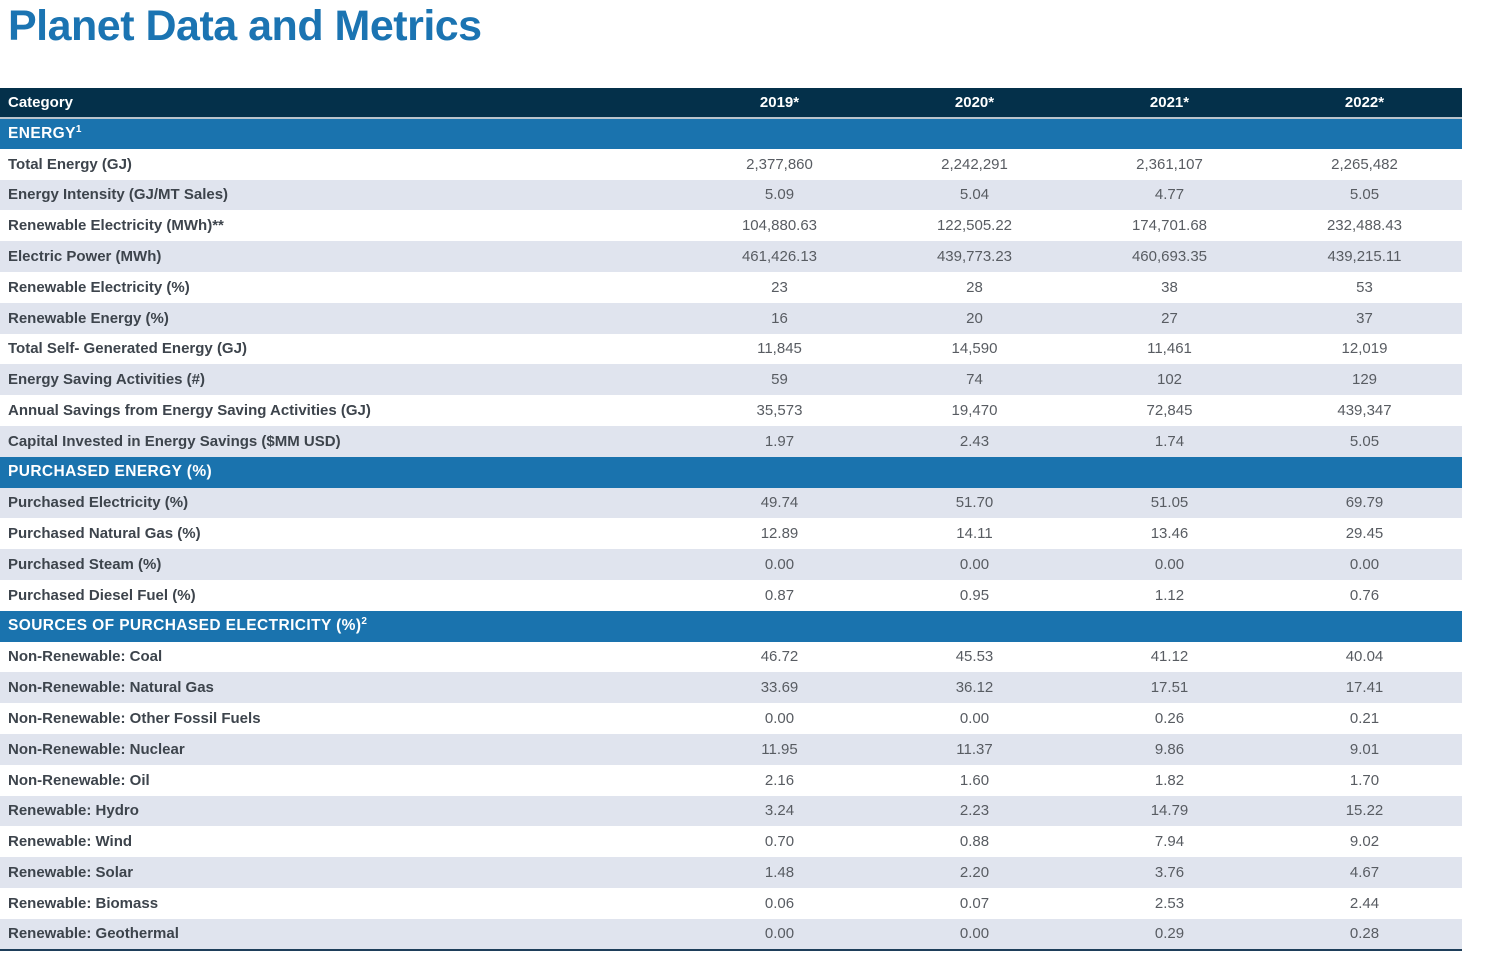  What do you see at coordinates (1169, 256) in the screenshot?
I see `value-cell: 460,693.35` at bounding box center [1169, 256].